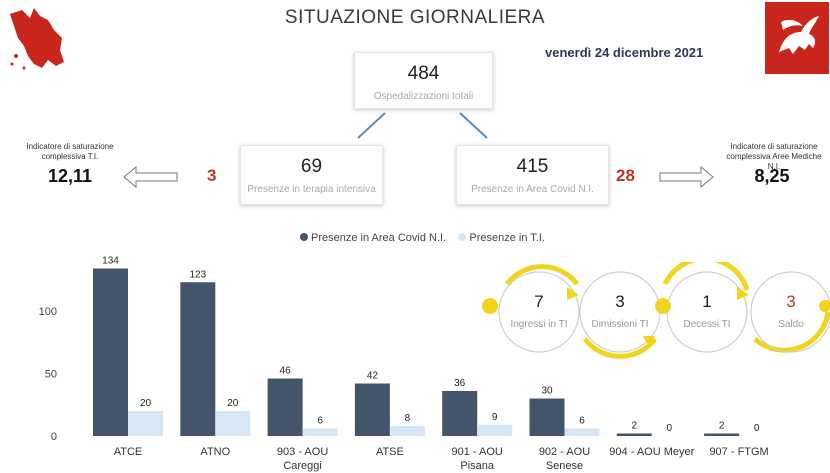 The height and width of the screenshot is (473, 830). I want to click on flow-label-dimissioni: Dimissioni TI, so click(619, 324).